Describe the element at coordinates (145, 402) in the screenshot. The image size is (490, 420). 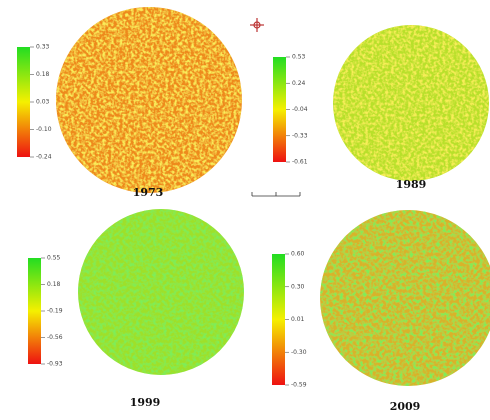
I see `year-label: 1999` at that location.